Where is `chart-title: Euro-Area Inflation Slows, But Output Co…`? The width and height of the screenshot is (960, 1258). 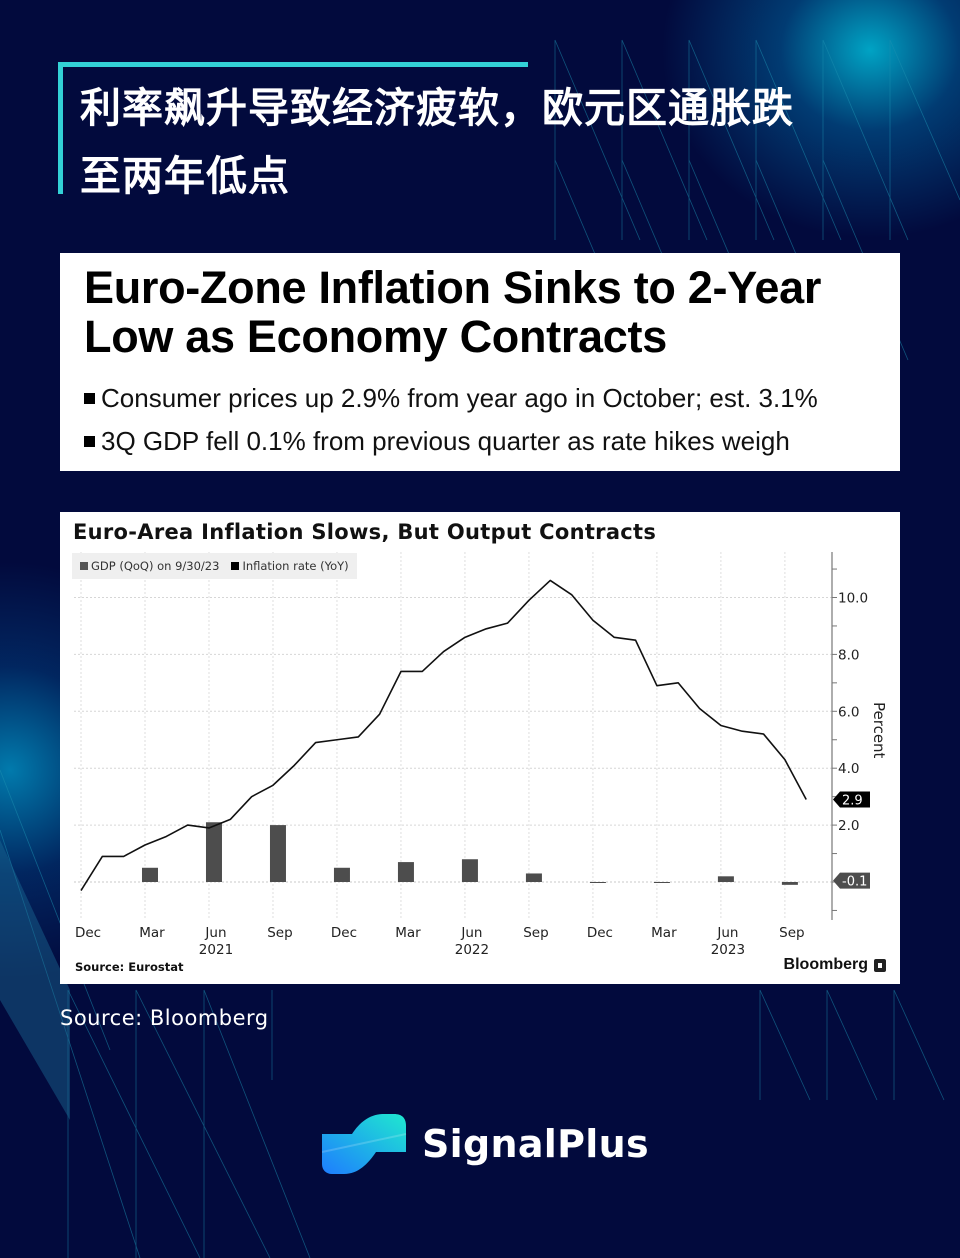 chart-title: Euro-Area Inflation Slows, But Output Co… is located at coordinates (365, 532).